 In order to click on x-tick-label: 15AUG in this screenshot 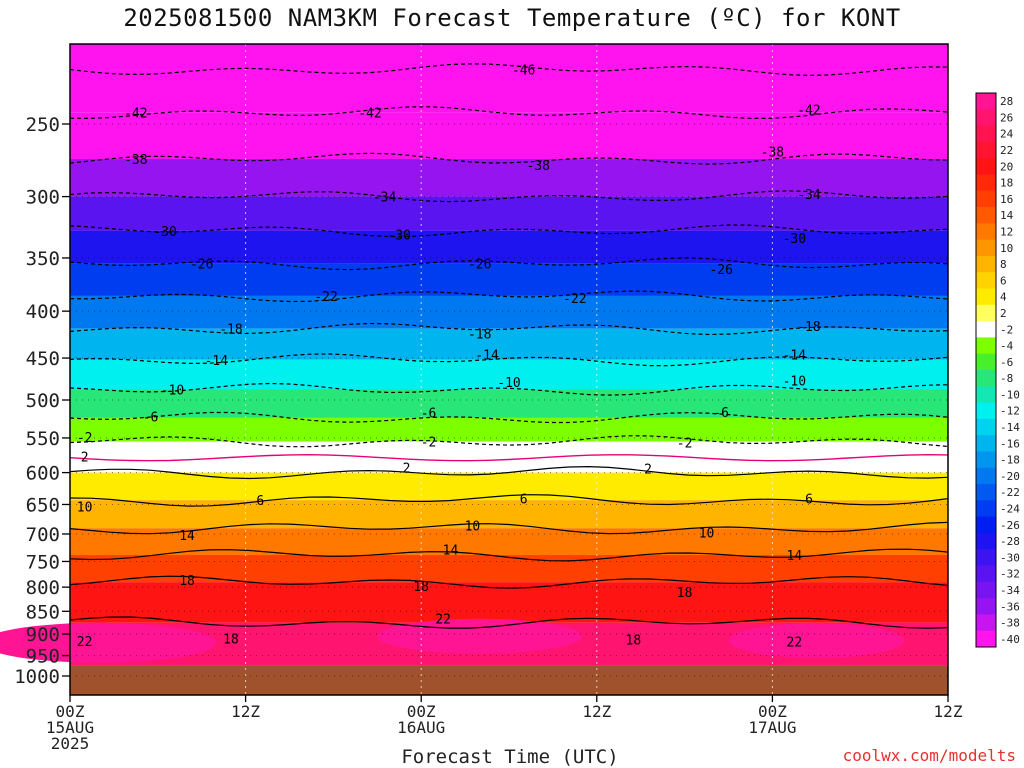, I will do `click(70, 727)`.